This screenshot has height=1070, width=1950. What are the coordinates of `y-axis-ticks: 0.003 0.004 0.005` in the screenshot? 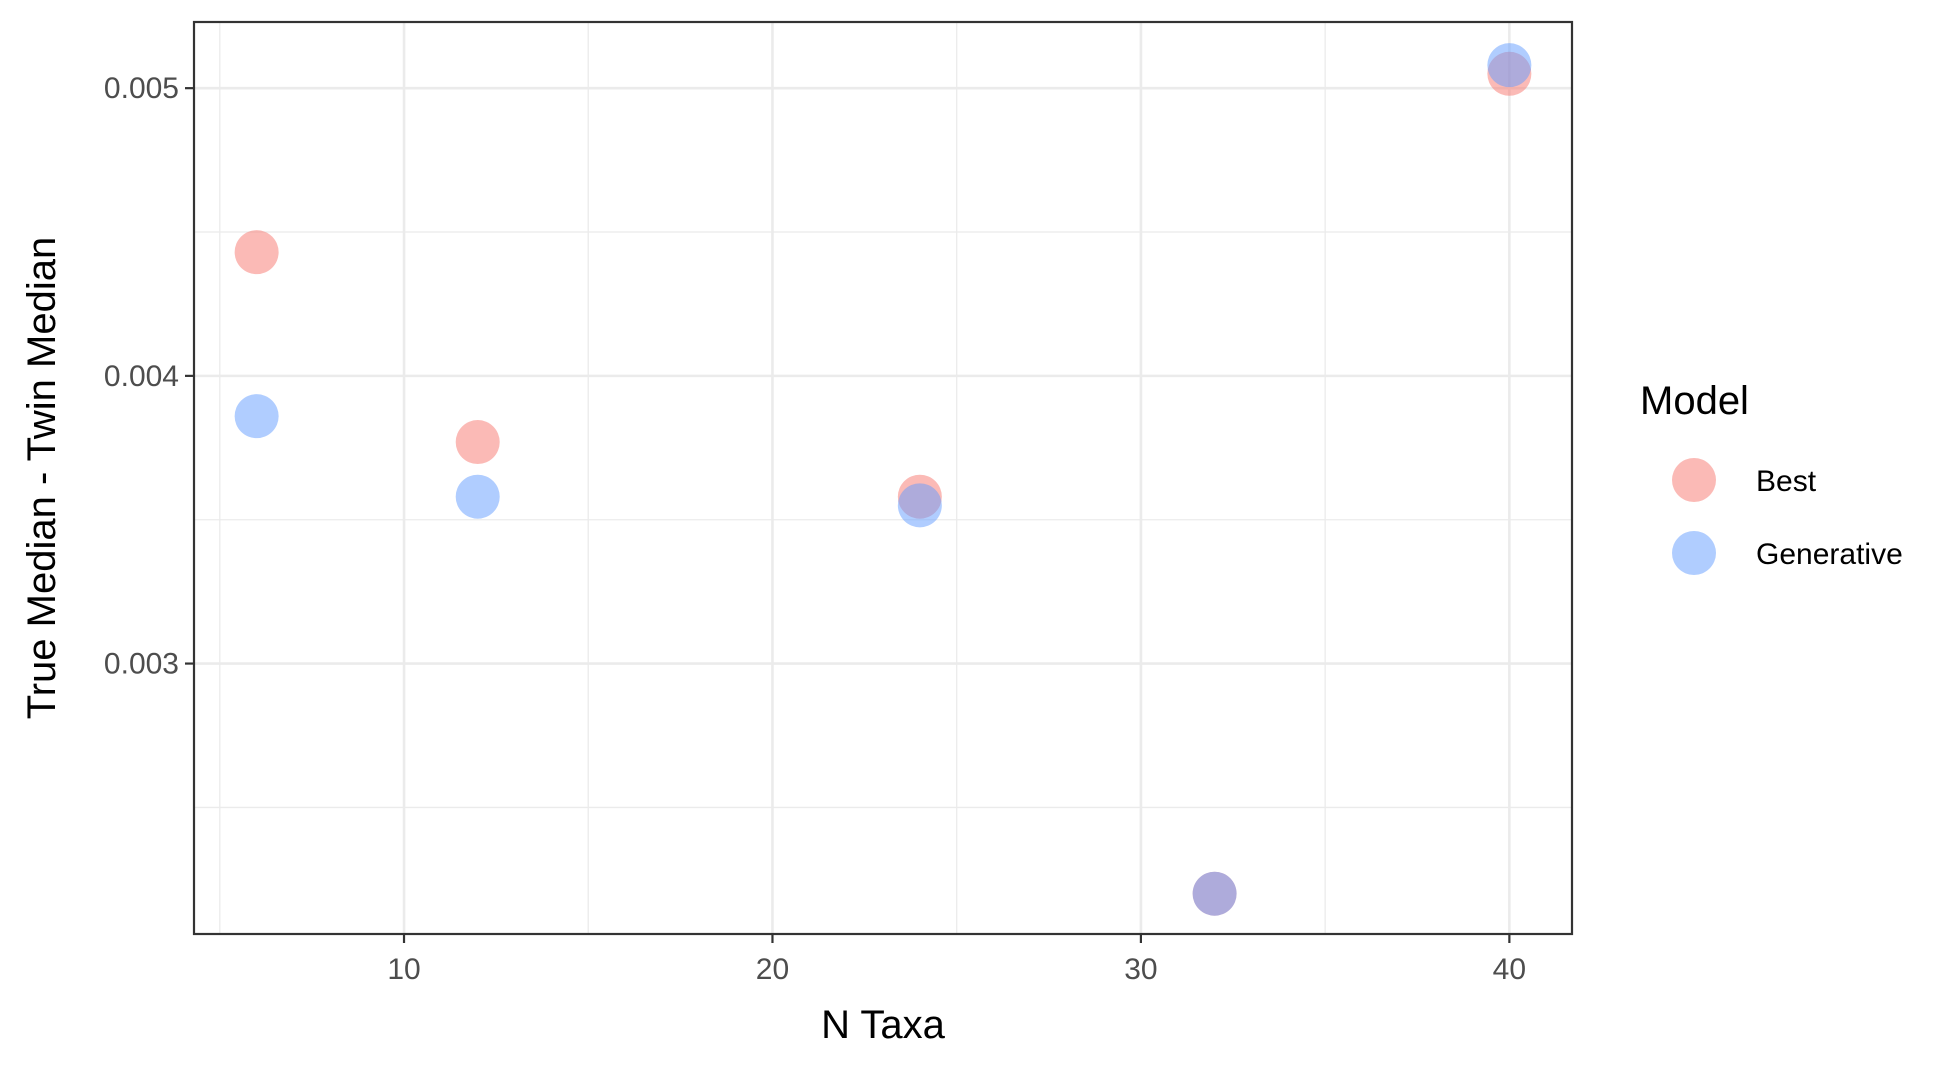 It's located at (149, 376).